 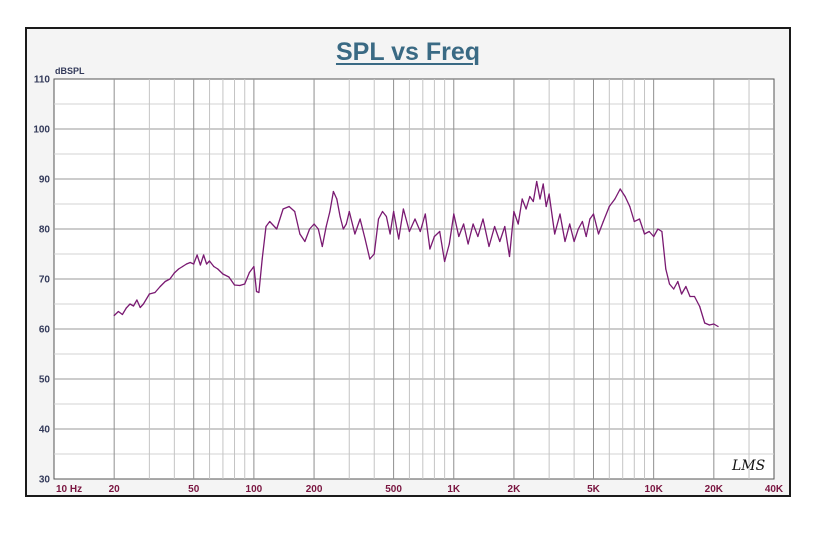 I want to click on x-tick-label: 50, so click(x=194, y=489).